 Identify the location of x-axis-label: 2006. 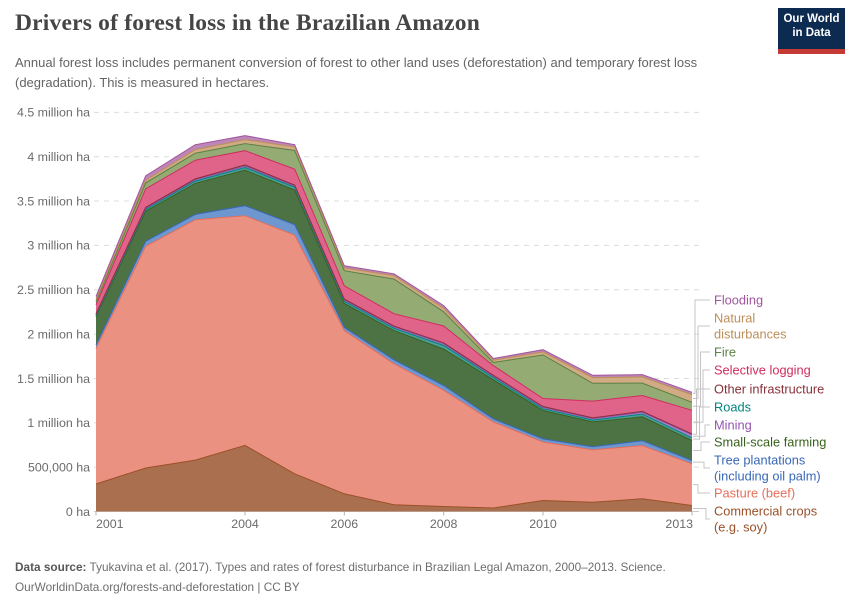
(345, 524).